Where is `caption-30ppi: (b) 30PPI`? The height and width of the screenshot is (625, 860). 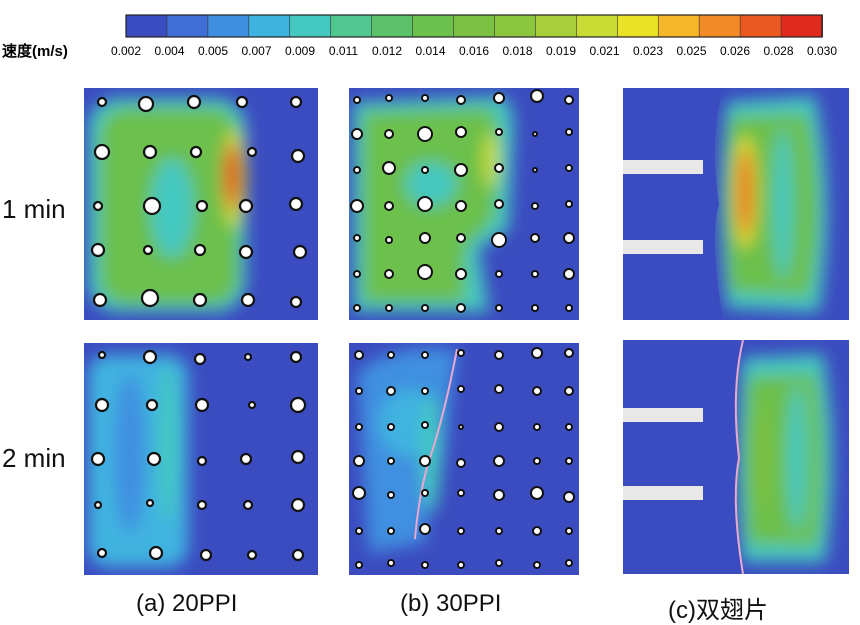 caption-30ppi: (b) 30PPI is located at coordinates (451, 603).